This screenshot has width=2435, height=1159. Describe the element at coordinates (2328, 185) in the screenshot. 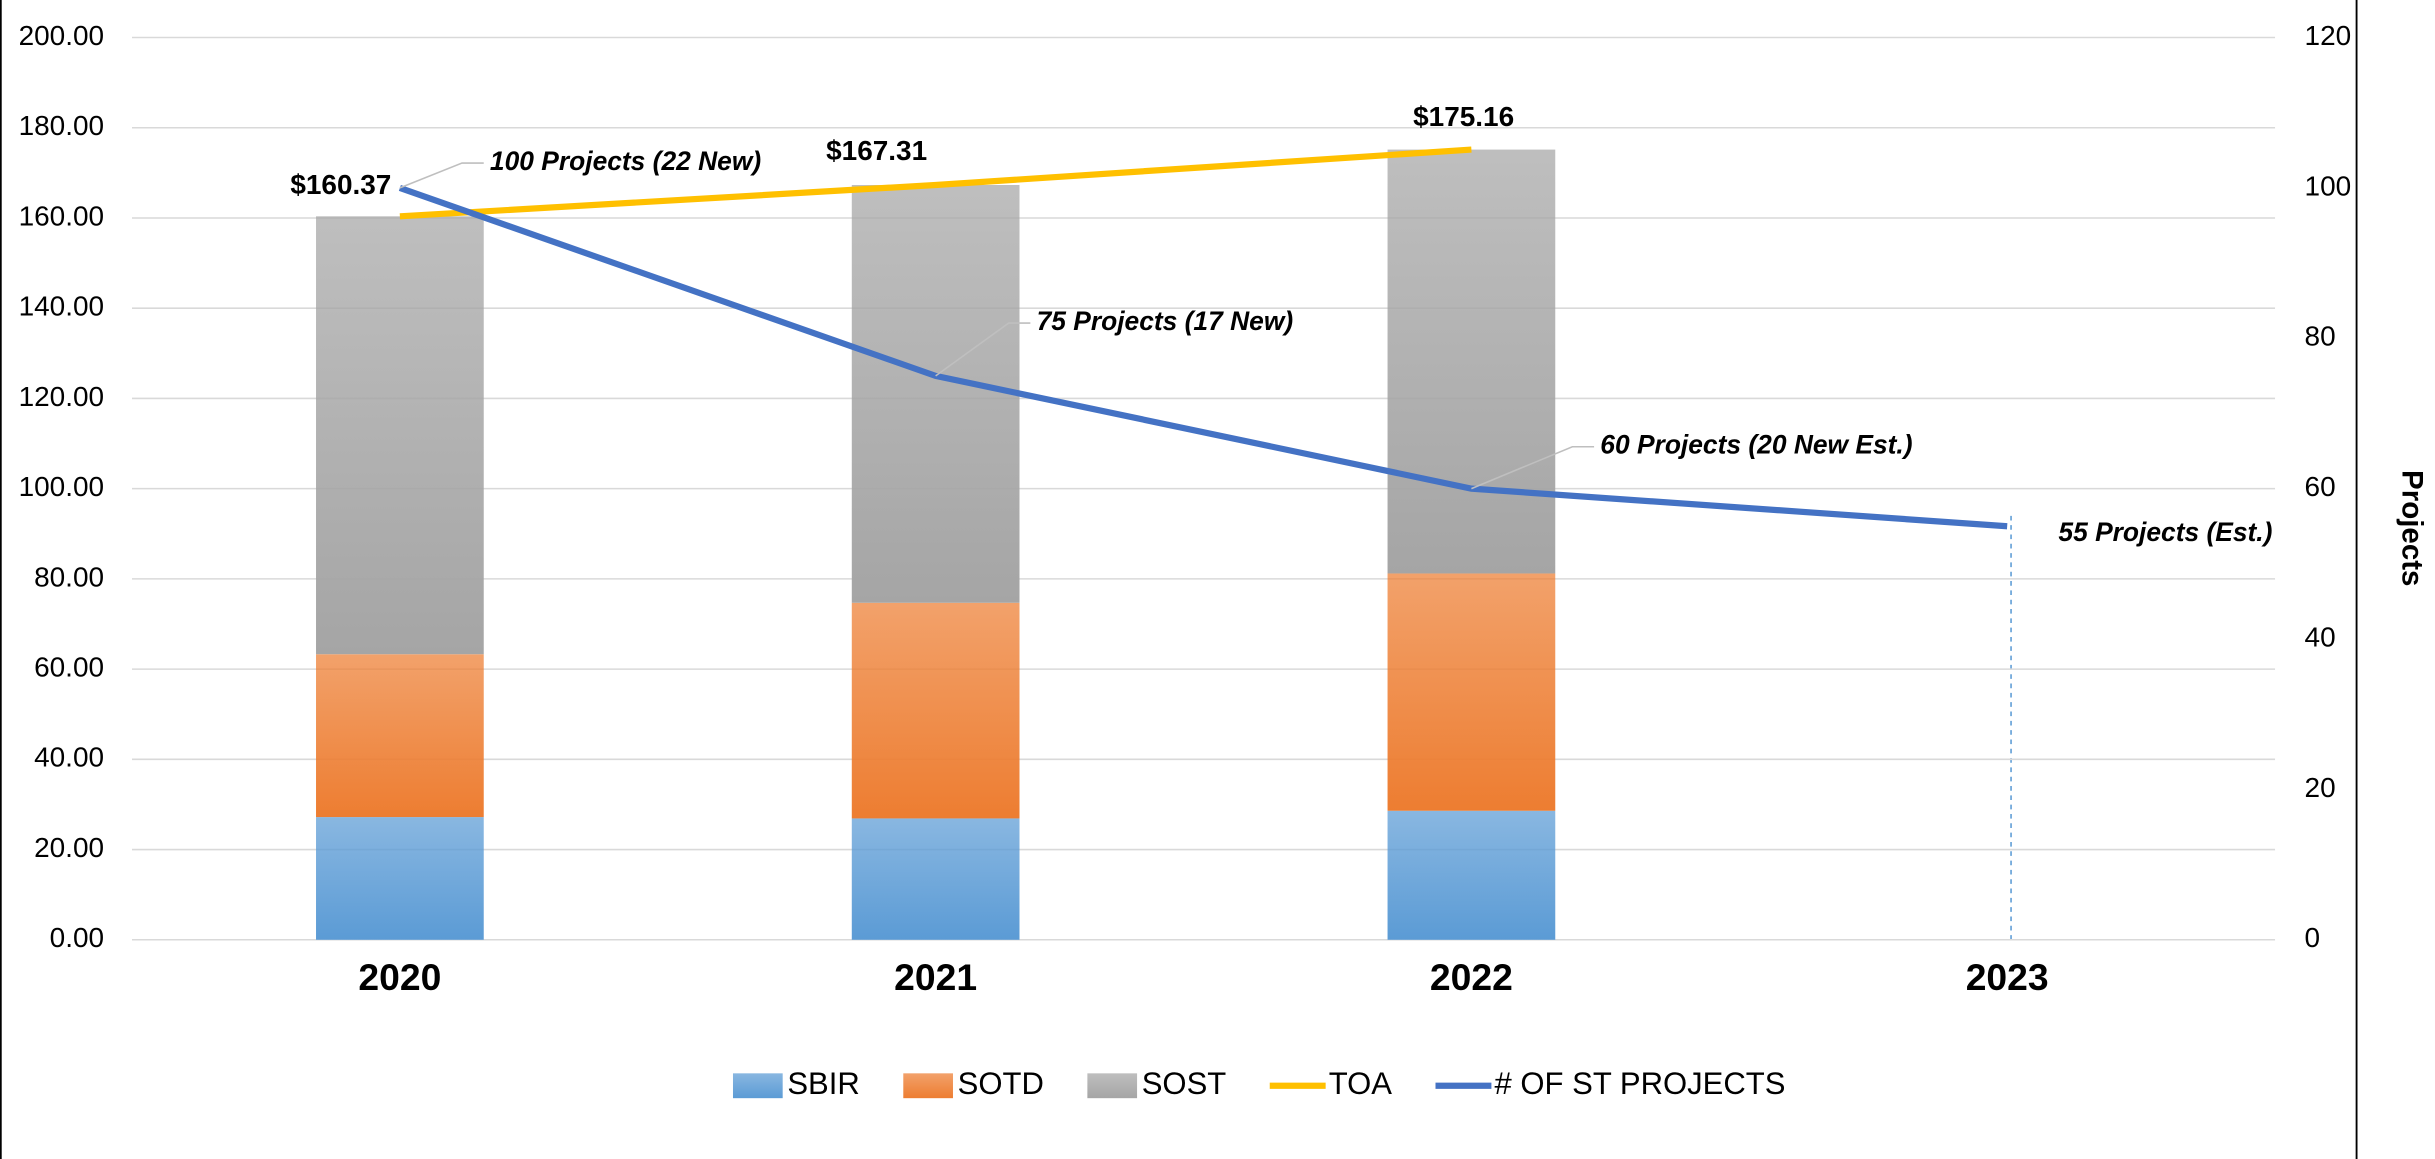

I see `y2-tick-label: 100` at that location.